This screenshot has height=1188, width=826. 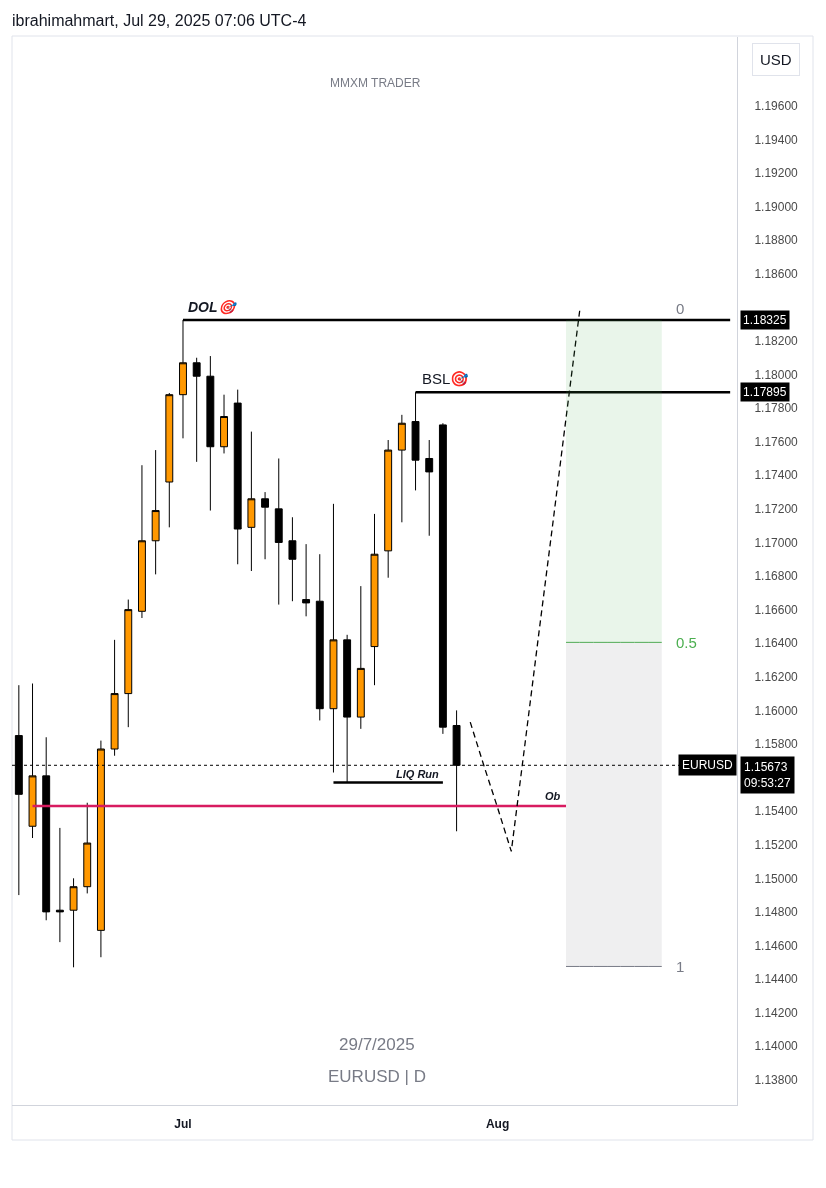 What do you see at coordinates (776, 509) in the screenshot?
I see `y-tick-label: 1.17200` at bounding box center [776, 509].